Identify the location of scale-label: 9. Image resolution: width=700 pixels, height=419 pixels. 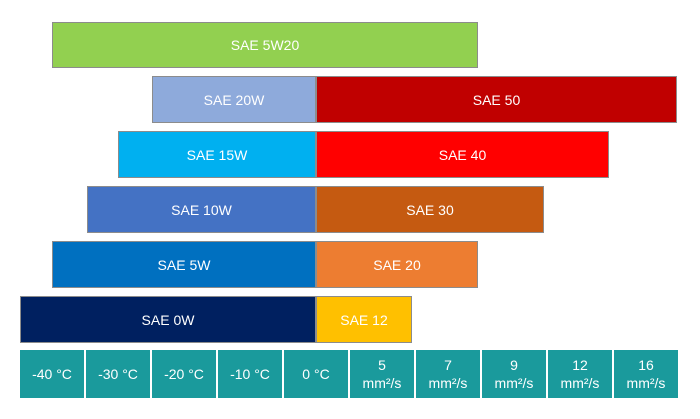
(514, 365).